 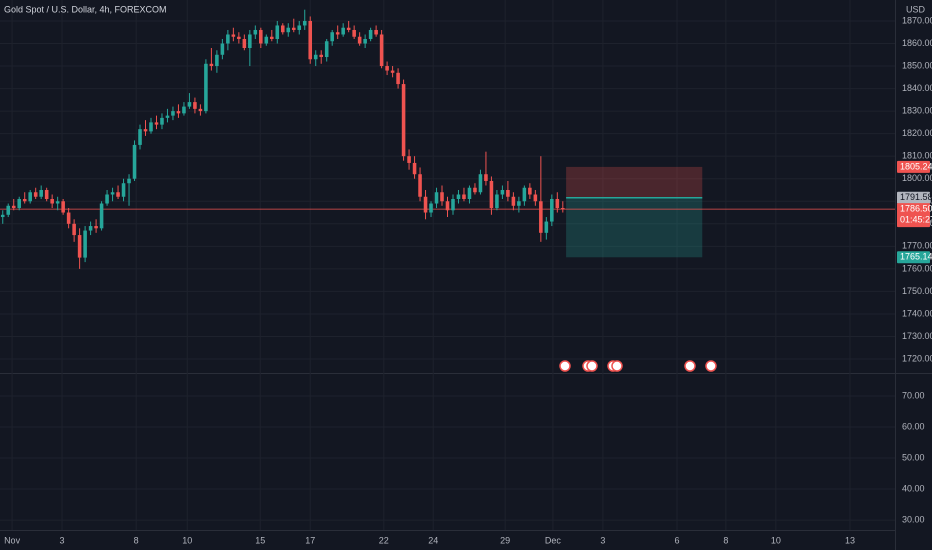 What do you see at coordinates (638, 366) in the screenshot?
I see `event-icons` at bounding box center [638, 366].